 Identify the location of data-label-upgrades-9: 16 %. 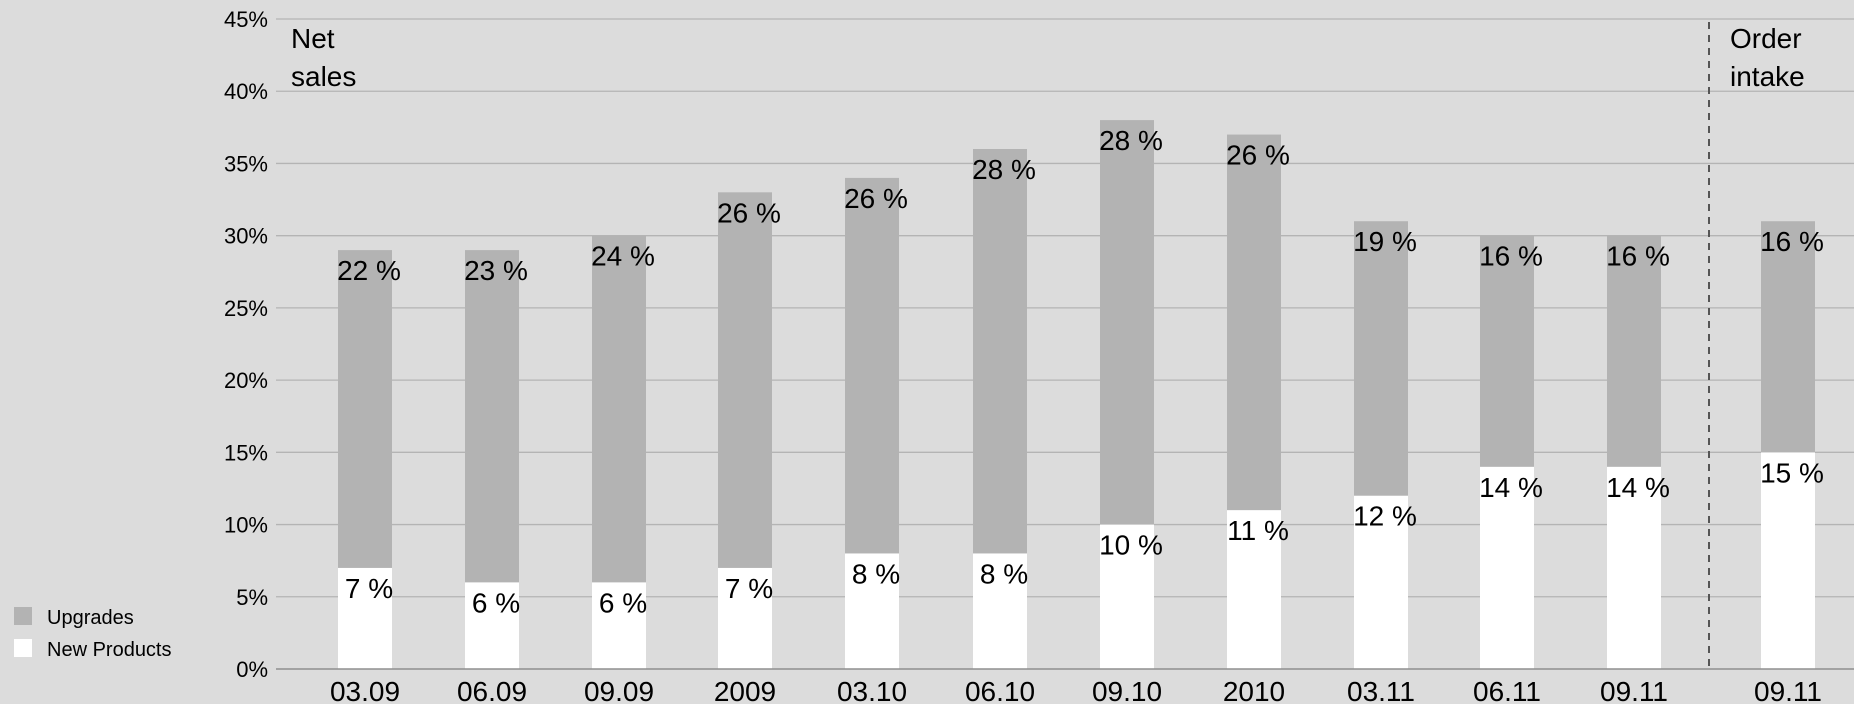
(1511, 256).